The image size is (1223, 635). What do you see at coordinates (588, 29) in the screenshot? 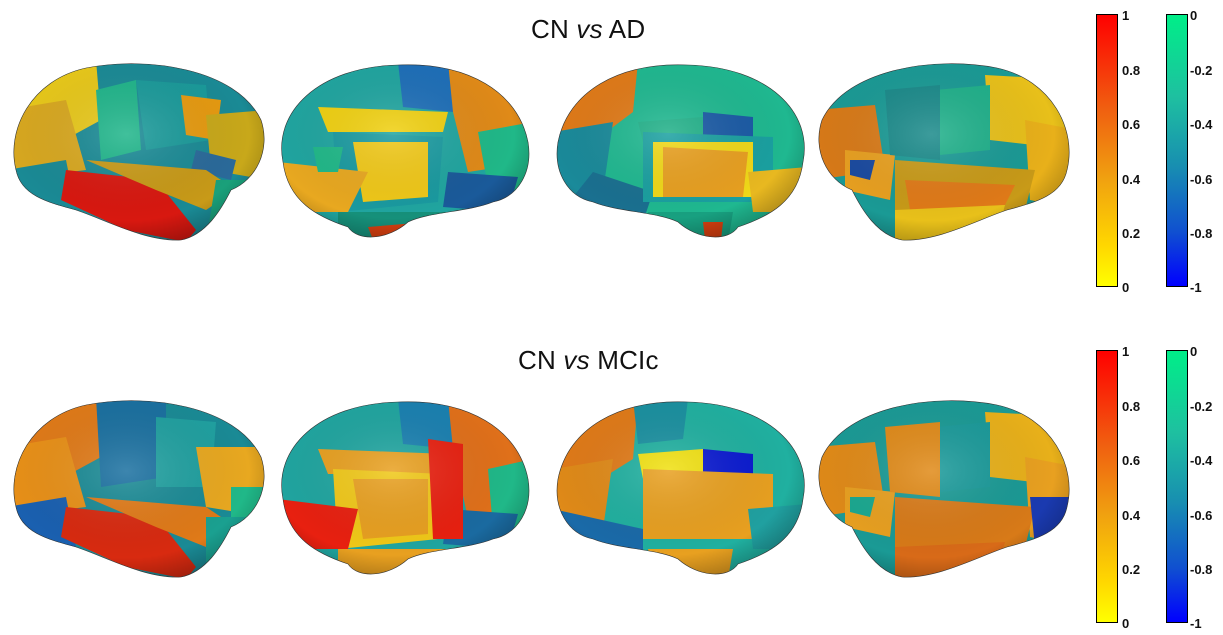
I see `panel-title-ad: CN vs AD` at bounding box center [588, 29].